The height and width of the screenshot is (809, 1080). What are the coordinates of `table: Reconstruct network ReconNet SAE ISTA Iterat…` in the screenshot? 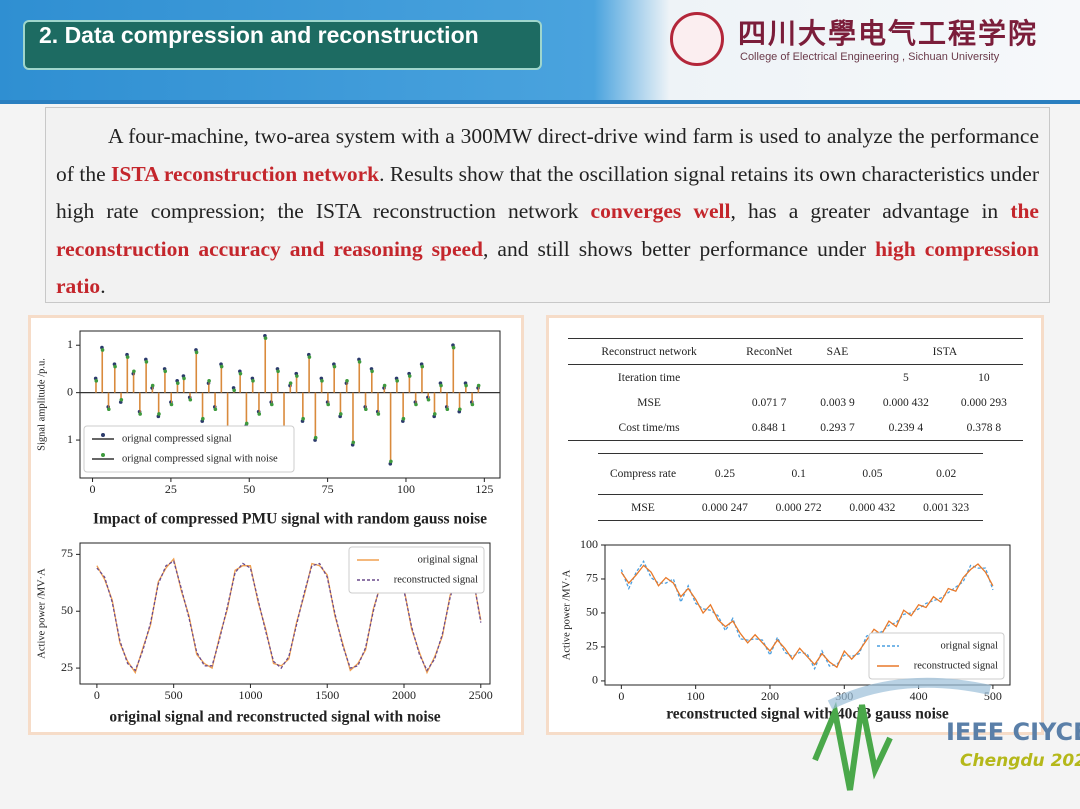 It's located at (795, 389).